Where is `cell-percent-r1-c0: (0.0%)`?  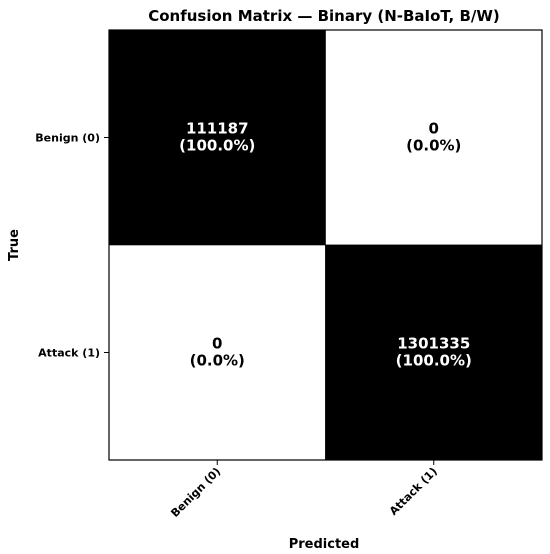
cell-percent-r1-c0: (0.0%) is located at coordinates (217, 361).